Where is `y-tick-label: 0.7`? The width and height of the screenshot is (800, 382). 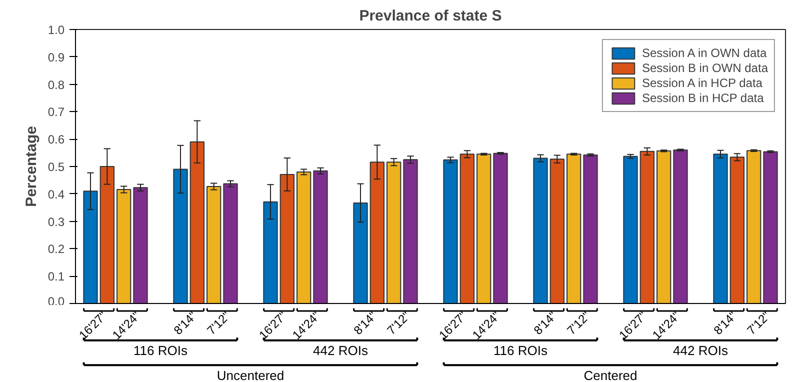
y-tick-label: 0.7 is located at coordinates (56, 112).